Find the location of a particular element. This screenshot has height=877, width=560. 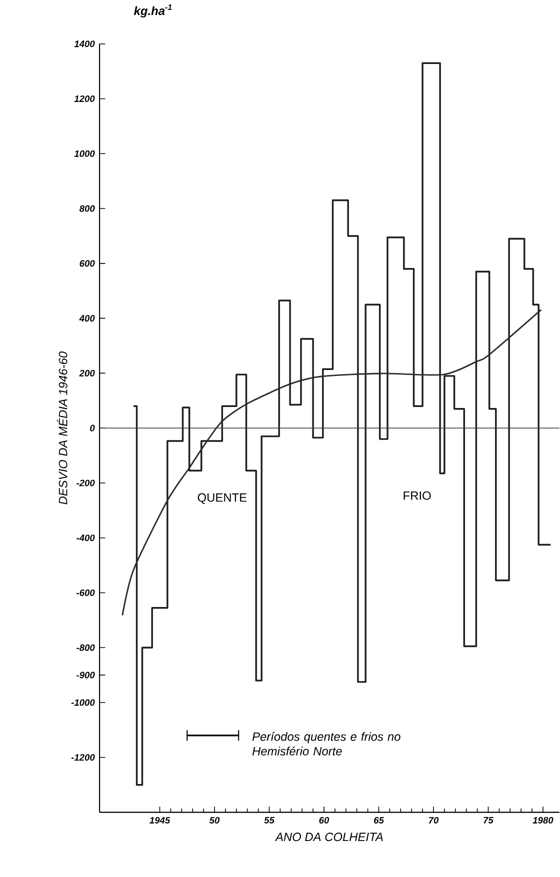

y-tick-label: 0 is located at coordinates (92, 428).